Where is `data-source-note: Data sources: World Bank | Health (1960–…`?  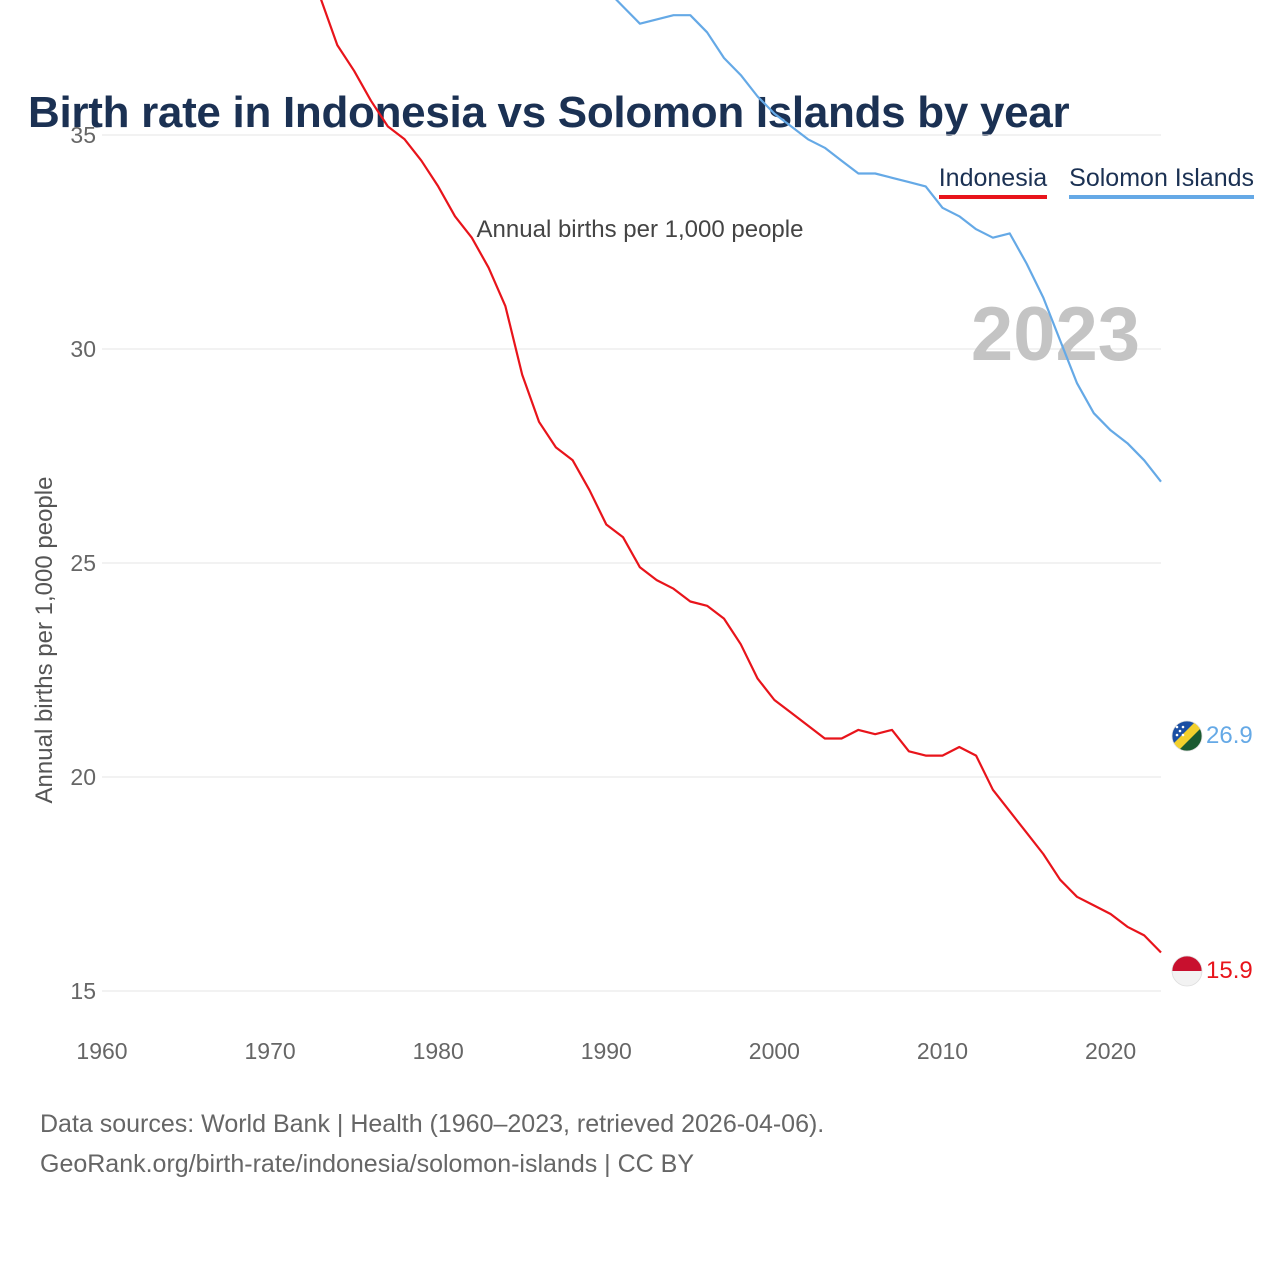
data-source-note: Data sources: World Bank | Health (1960–… is located at coordinates (432, 1124).